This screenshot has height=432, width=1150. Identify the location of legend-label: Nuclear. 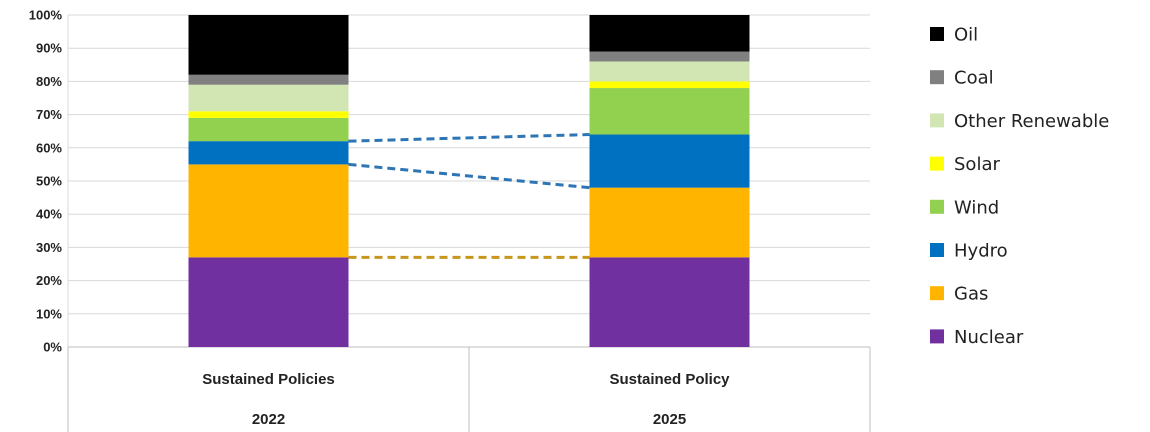
(989, 337).